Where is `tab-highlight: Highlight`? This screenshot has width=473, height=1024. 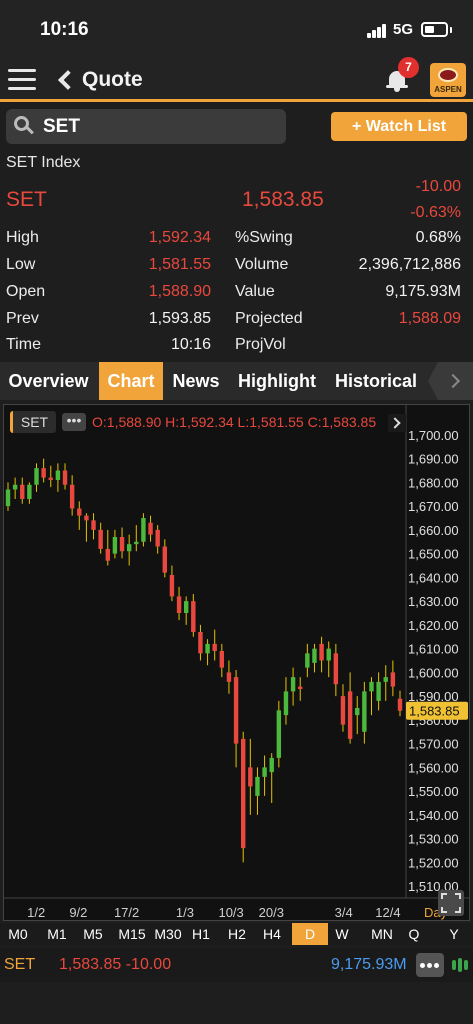
tab-highlight: Highlight is located at coordinates (277, 381).